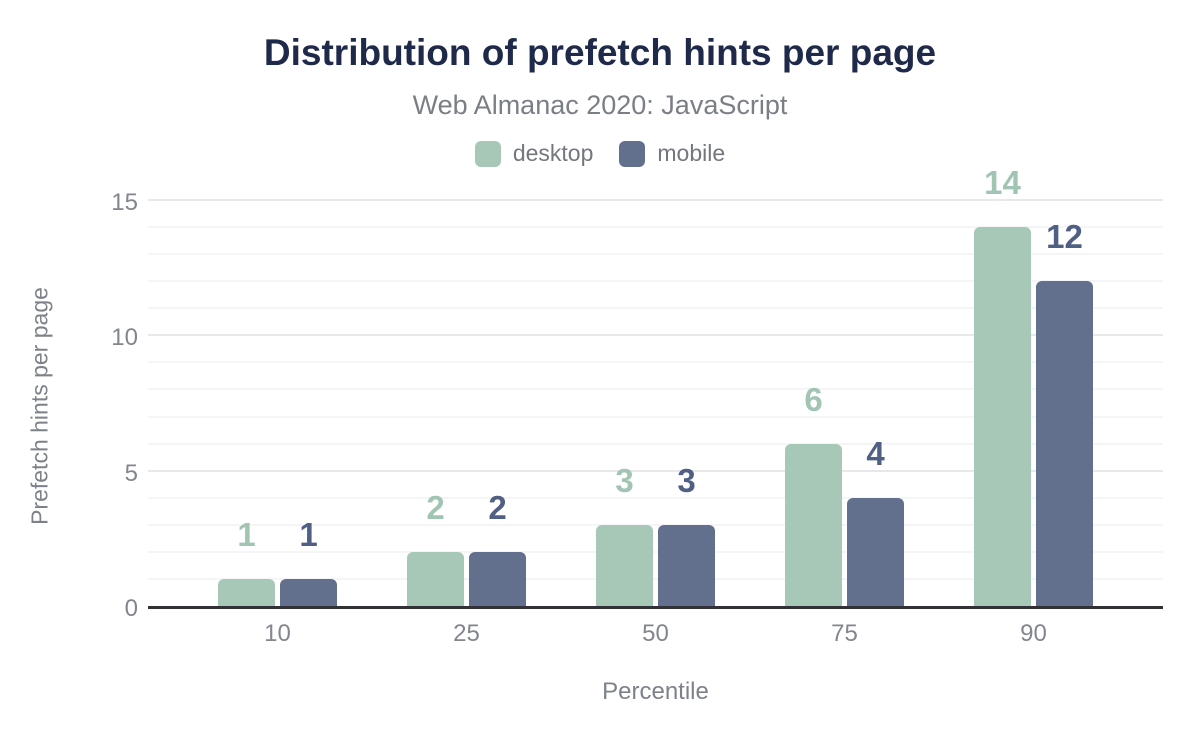 Image resolution: width=1200 pixels, height=742 pixels. Describe the element at coordinates (308, 592) in the screenshot. I see `bar-mobile-p10` at that location.